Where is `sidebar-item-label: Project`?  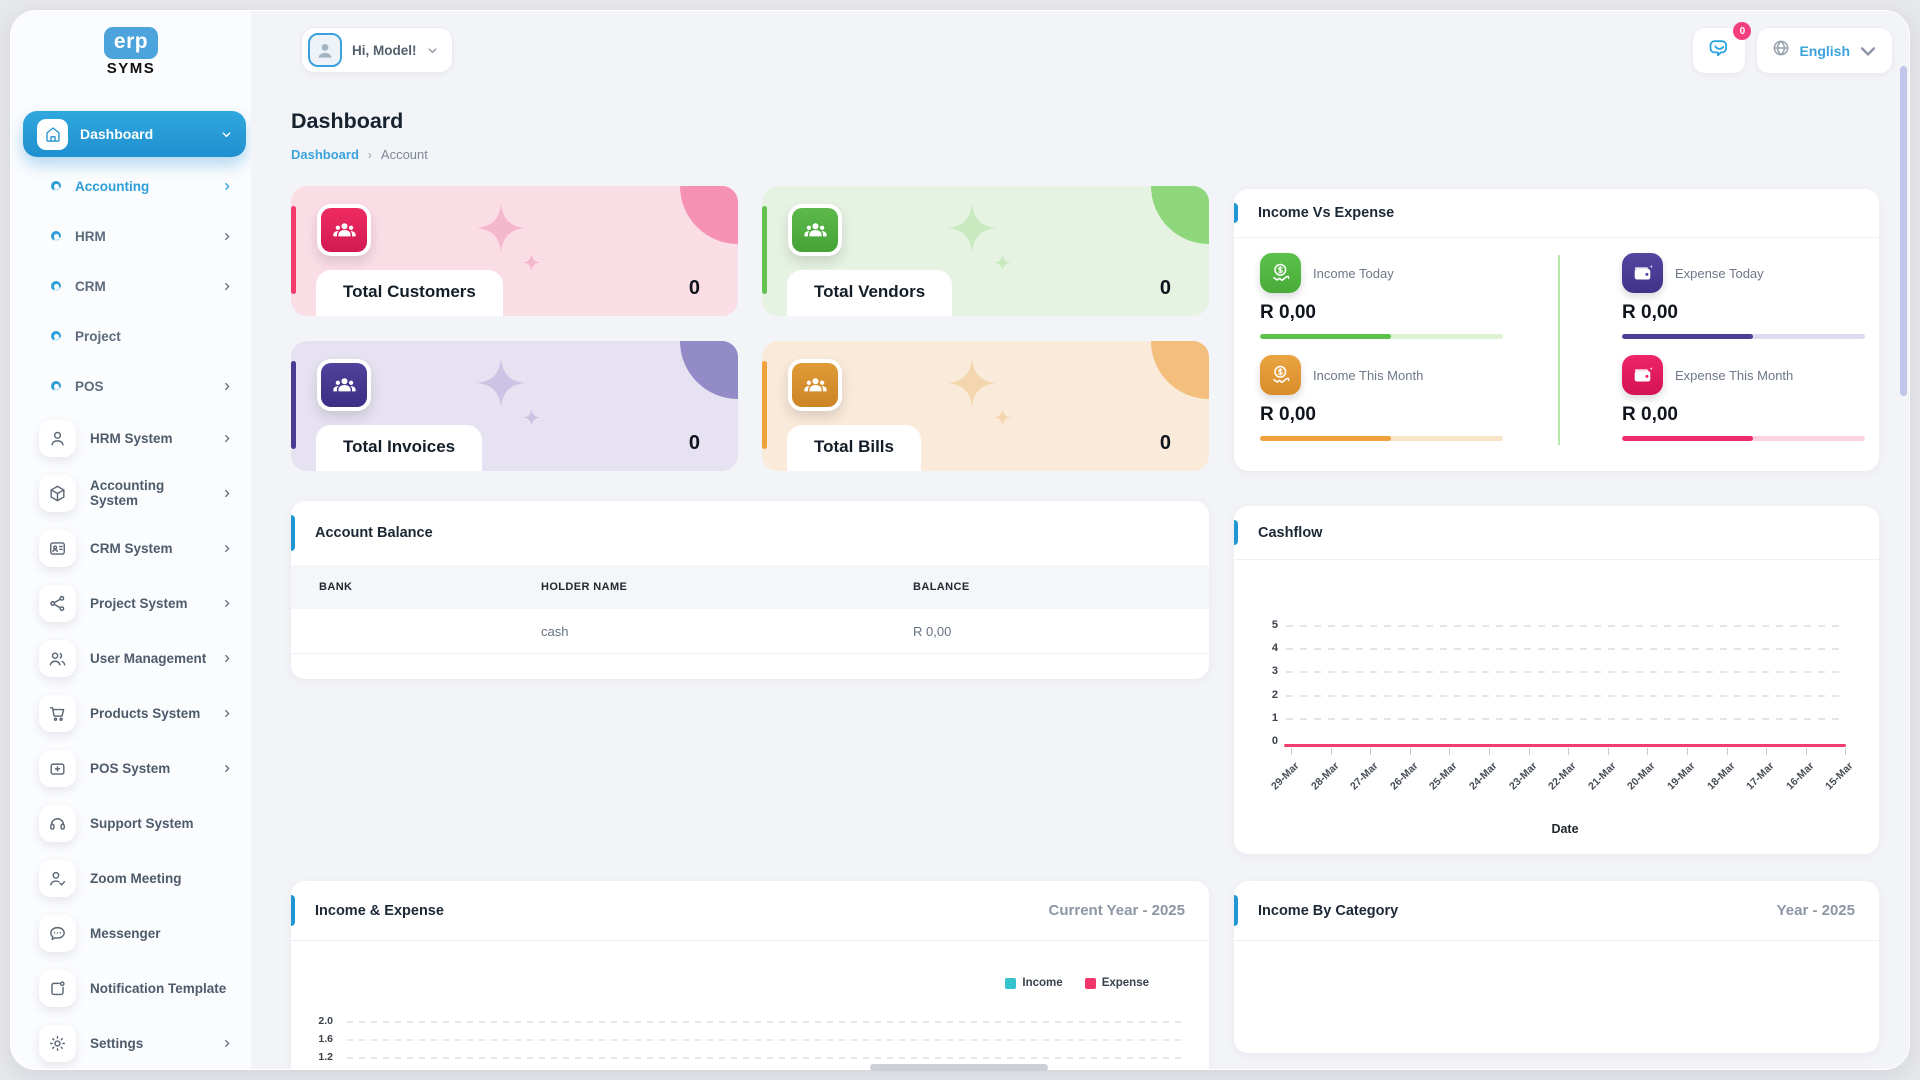 sidebar-item-label: Project is located at coordinates (98, 336).